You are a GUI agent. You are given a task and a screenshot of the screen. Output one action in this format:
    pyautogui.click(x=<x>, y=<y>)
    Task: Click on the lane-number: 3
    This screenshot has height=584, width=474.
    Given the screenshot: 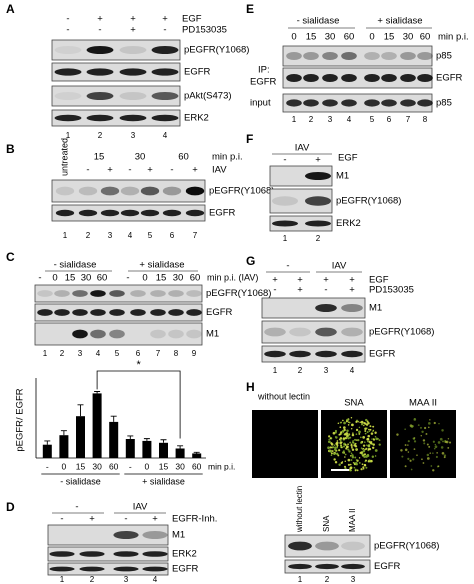 What is the action you would take?
    pyautogui.click(x=326, y=370)
    